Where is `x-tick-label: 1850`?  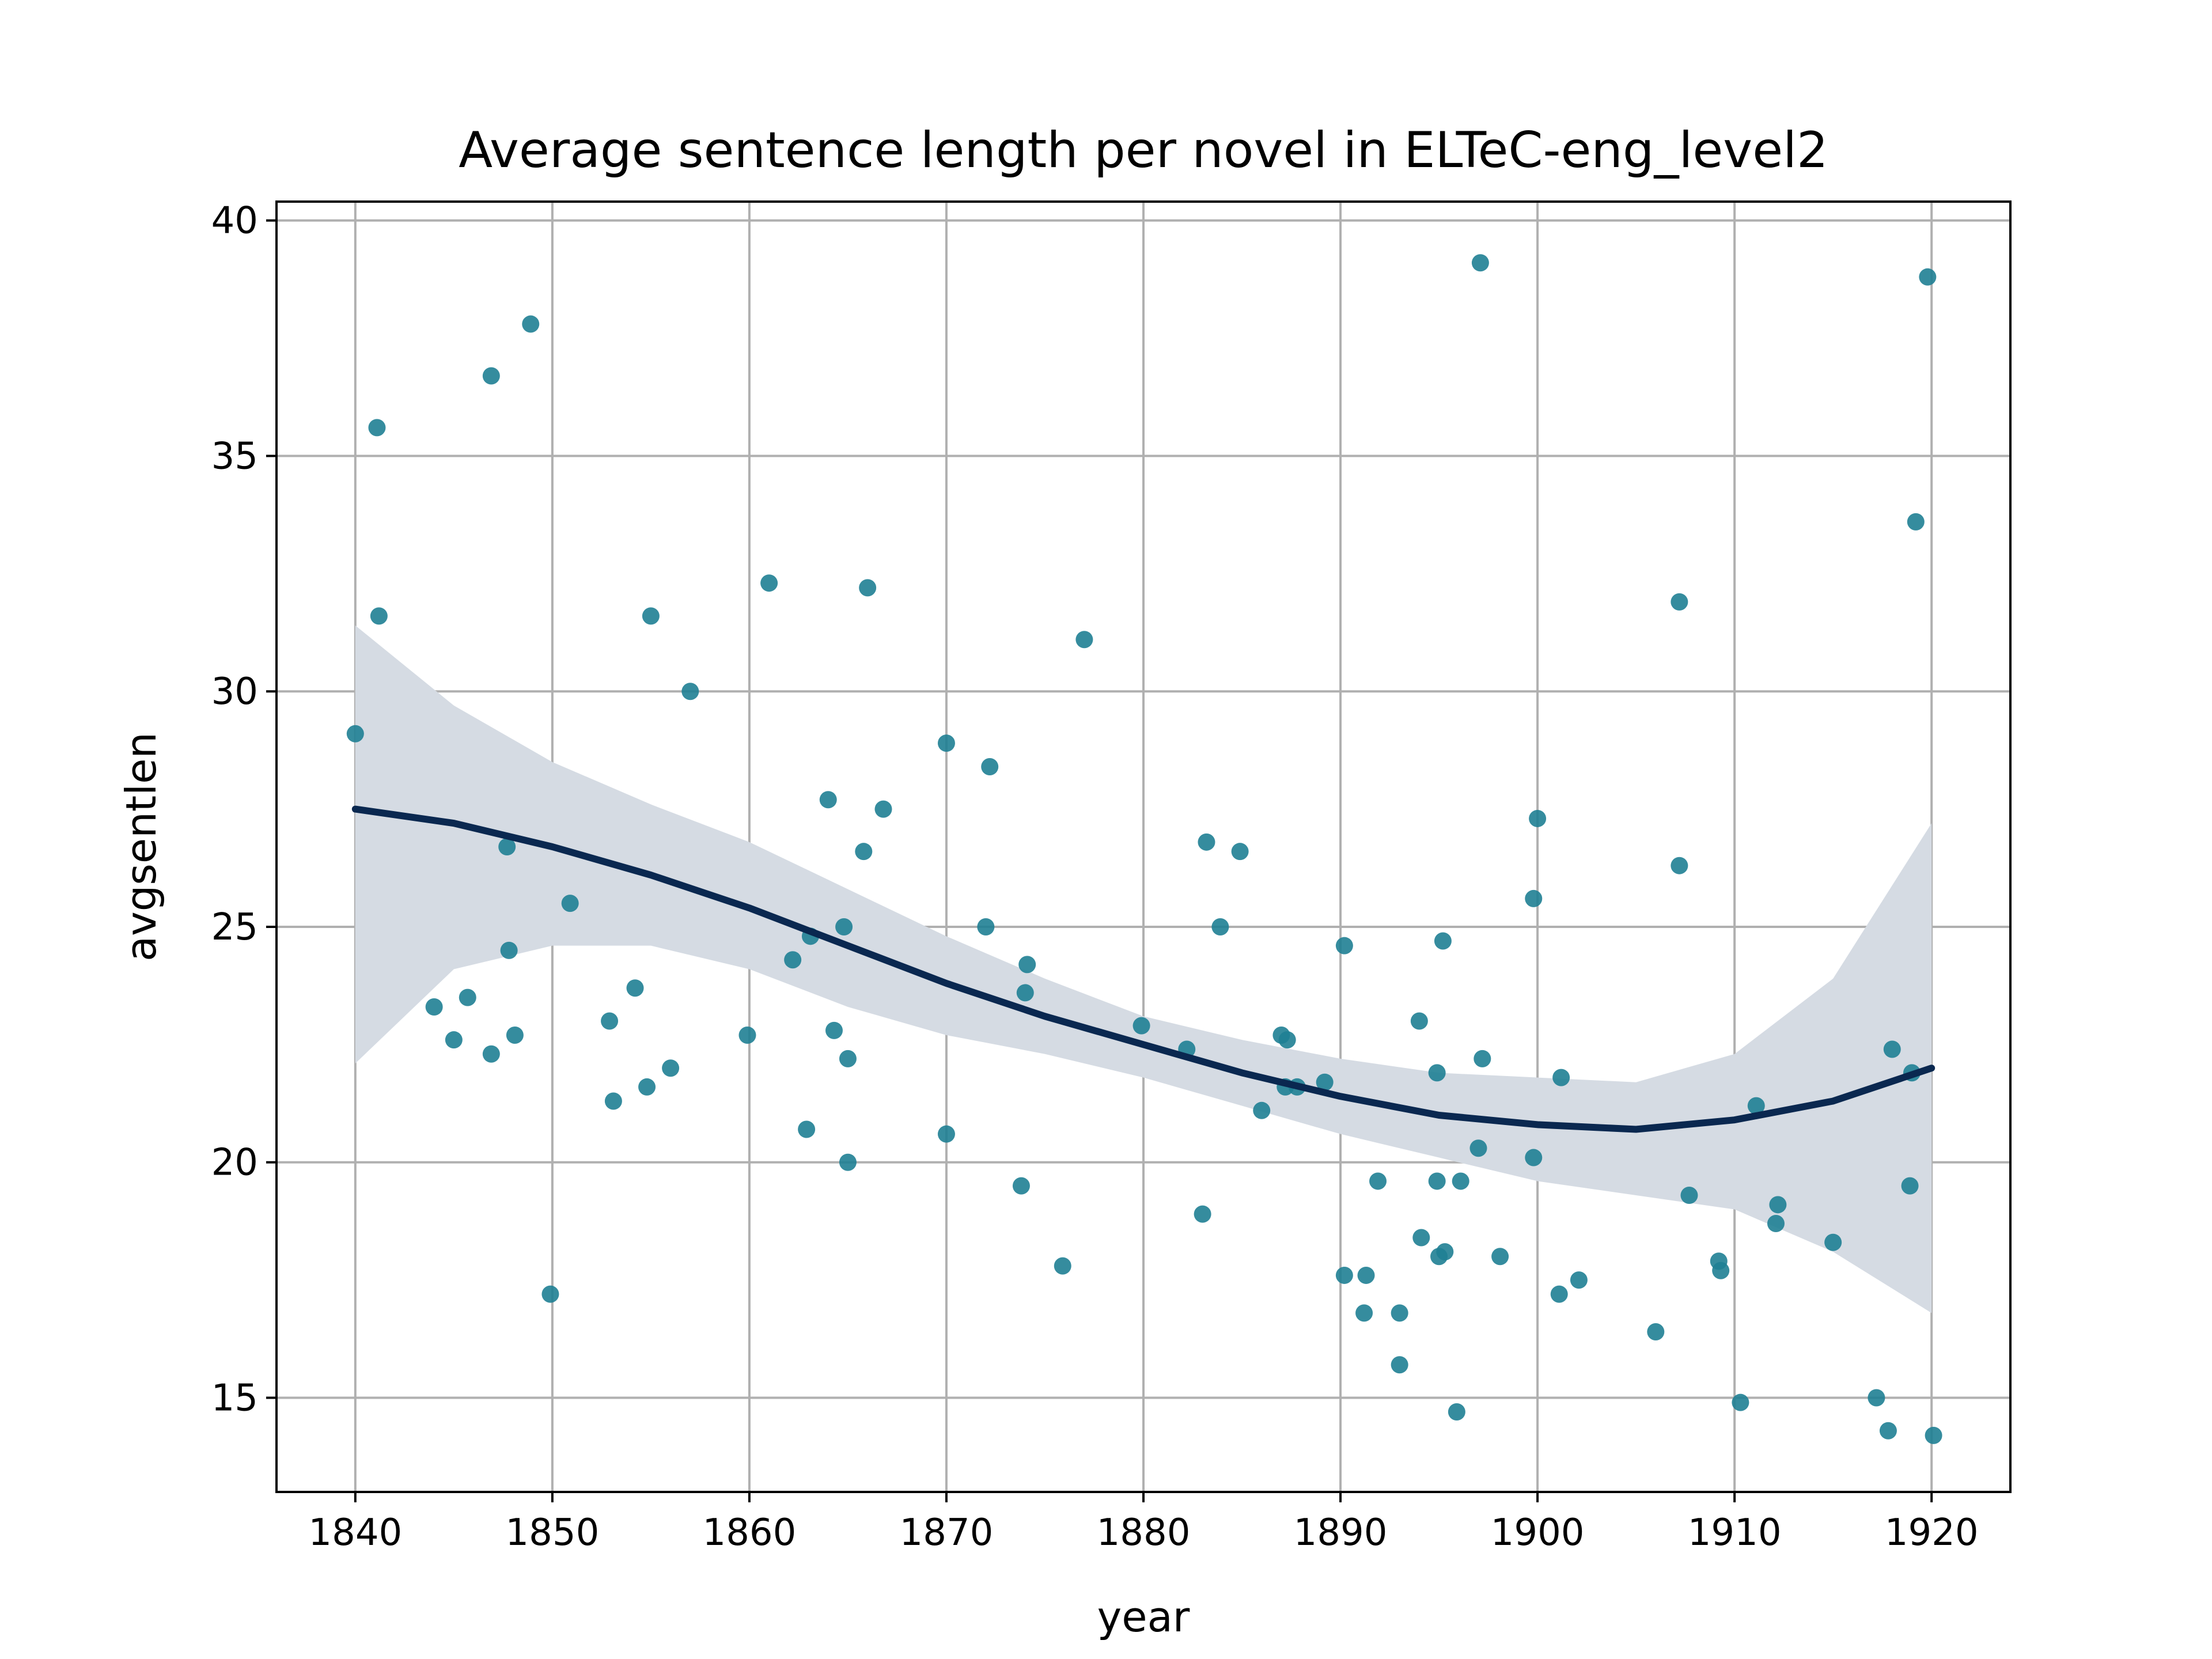
x-tick-label: 1850 is located at coordinates (552, 1533).